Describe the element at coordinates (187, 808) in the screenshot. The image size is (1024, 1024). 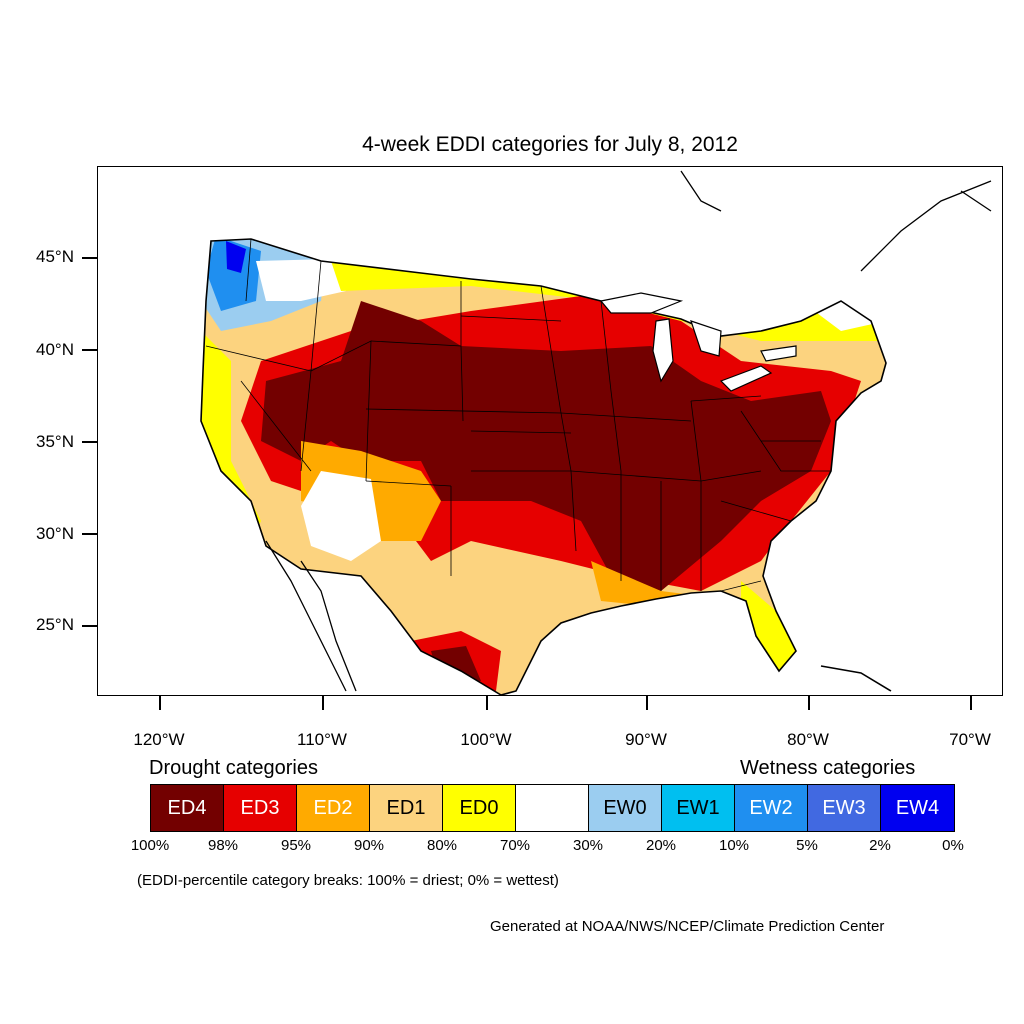
I see `legend-box-ed4: ED4` at that location.